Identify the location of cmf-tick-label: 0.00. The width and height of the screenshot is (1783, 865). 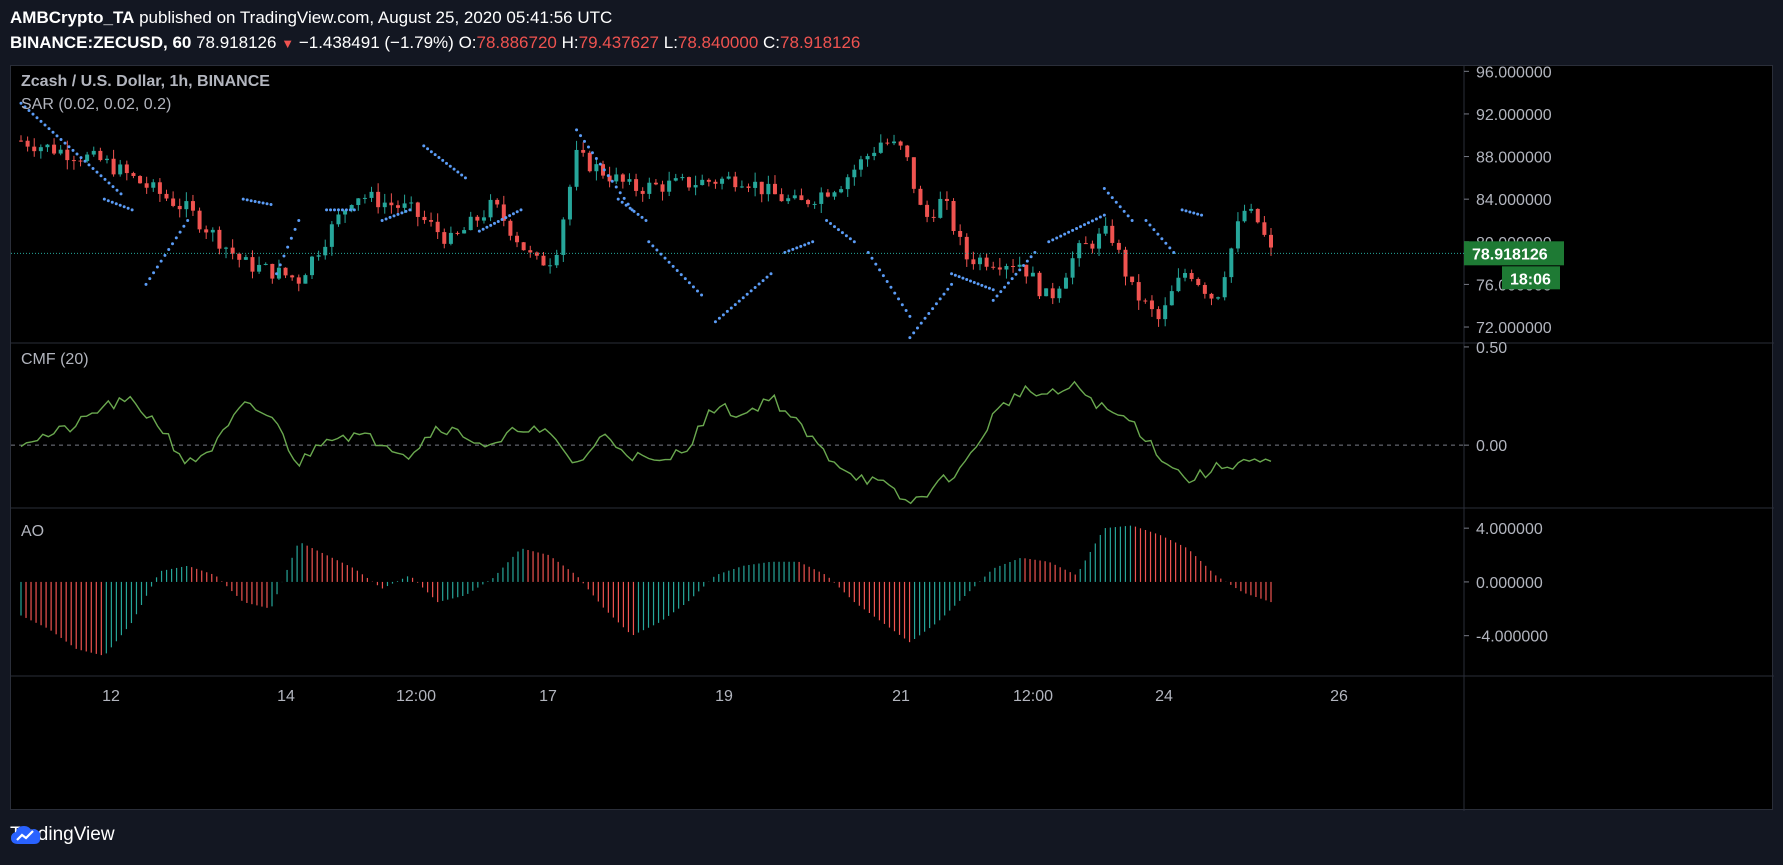
(1491, 446).